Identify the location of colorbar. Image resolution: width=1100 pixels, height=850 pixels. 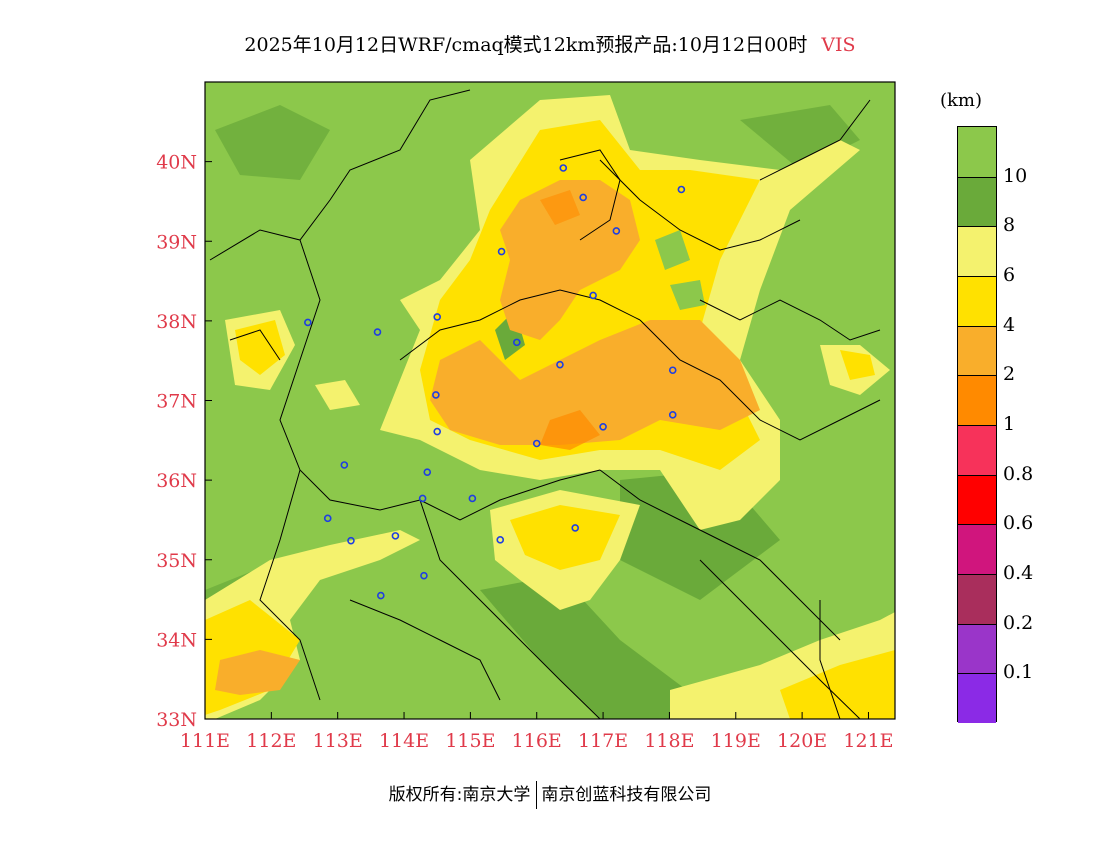
(977, 424).